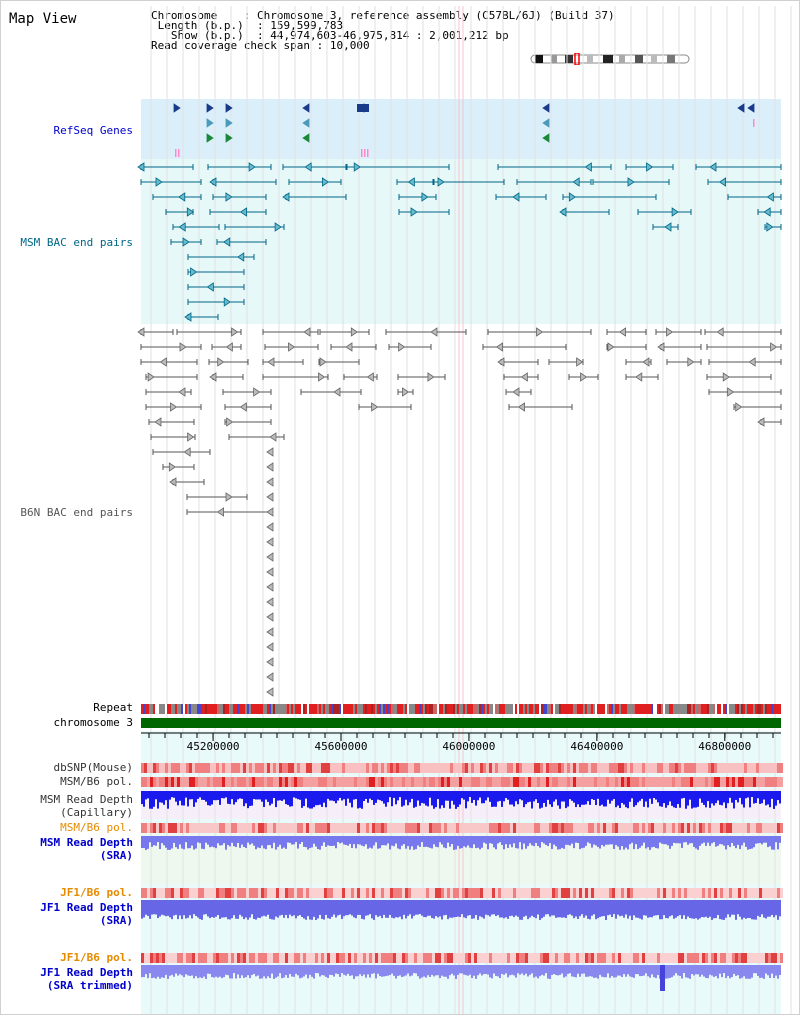  I want to click on track-label-jf1-b6-pol-2: JF1/B6 pol., so click(96, 957).